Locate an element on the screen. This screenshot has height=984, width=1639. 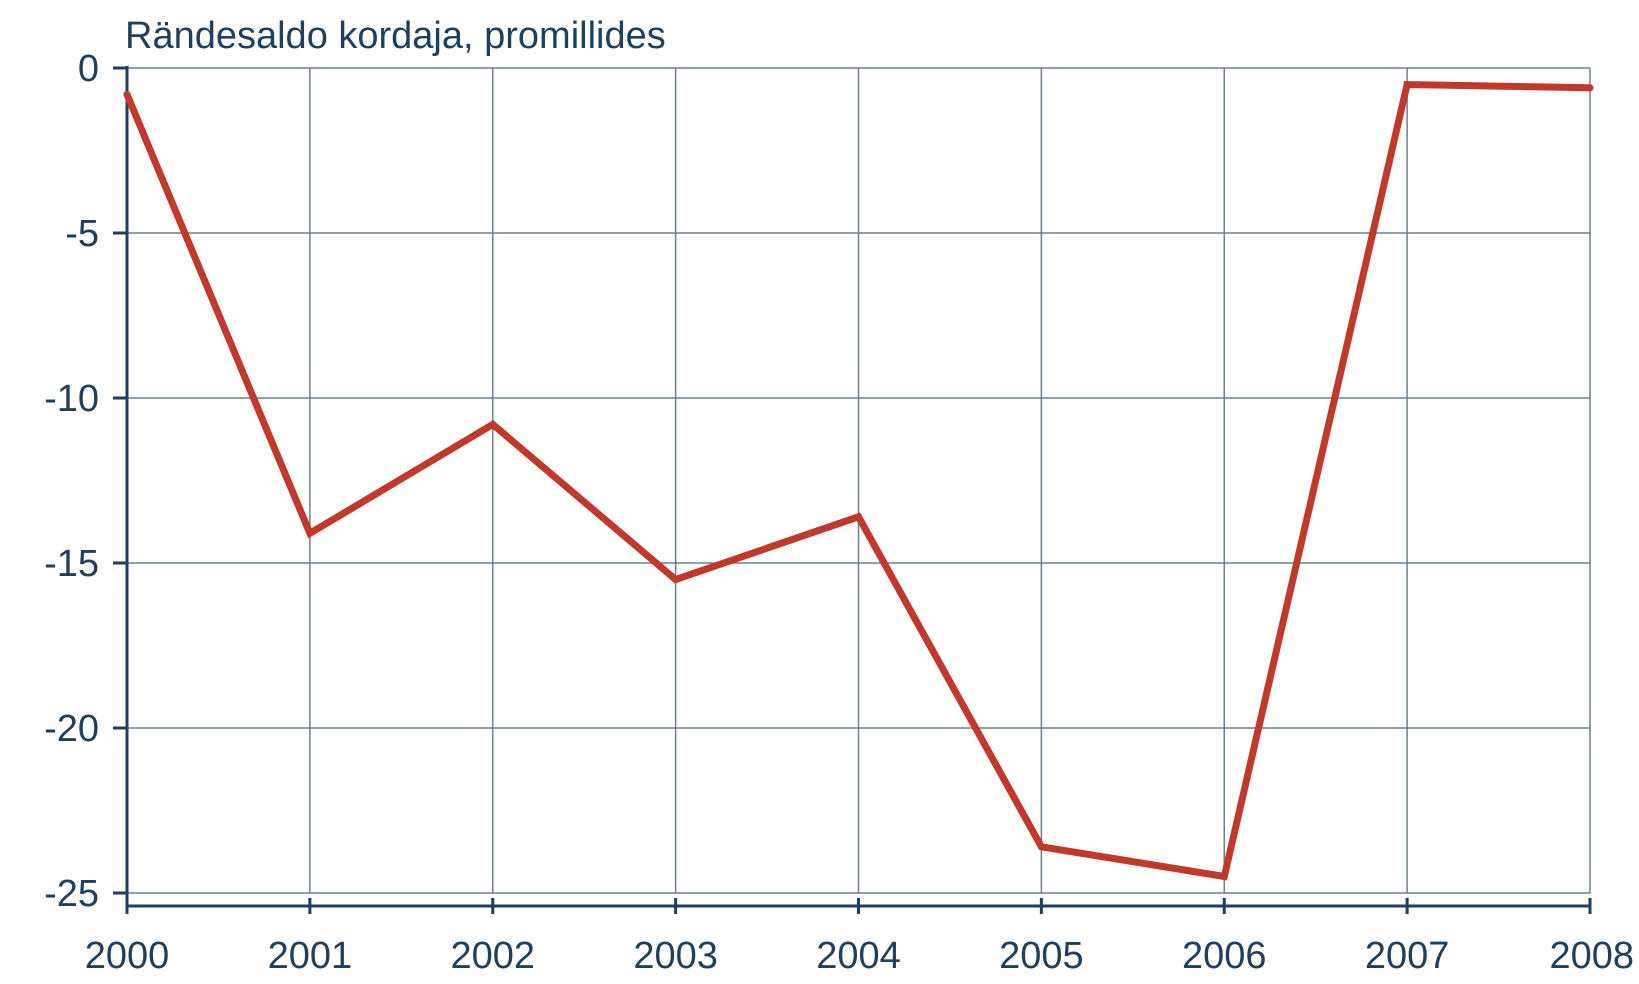
x-tick-label: 2000 is located at coordinates (127, 956).